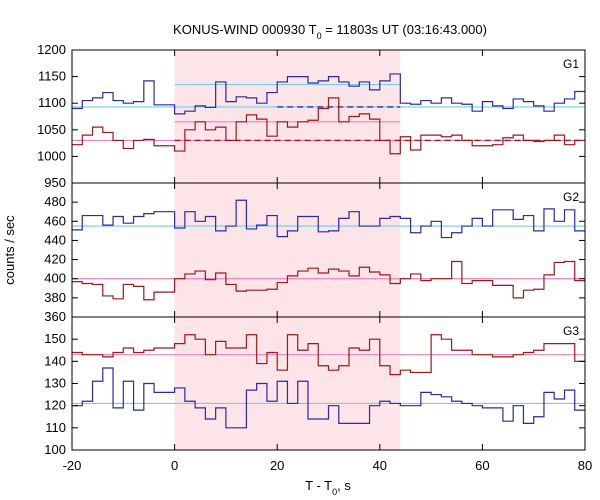 This screenshot has width=600, height=500. What do you see at coordinates (51, 155) in the screenshot?
I see `y-tick-label: 1000` at bounding box center [51, 155].